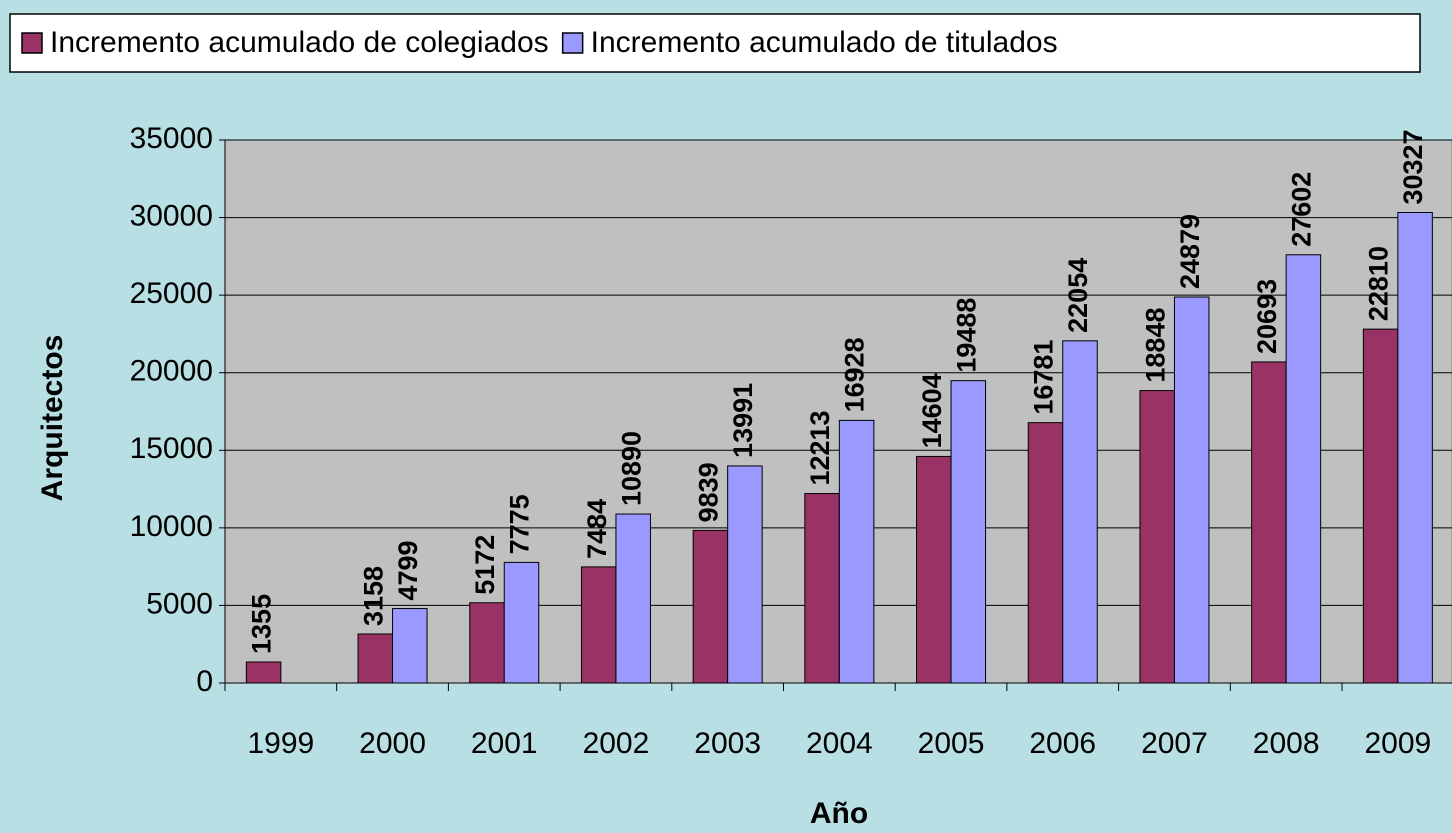 The width and height of the screenshot is (1452, 833). Describe the element at coordinates (171, 371) in the screenshot. I see `y-tick-label: 20000` at that location.